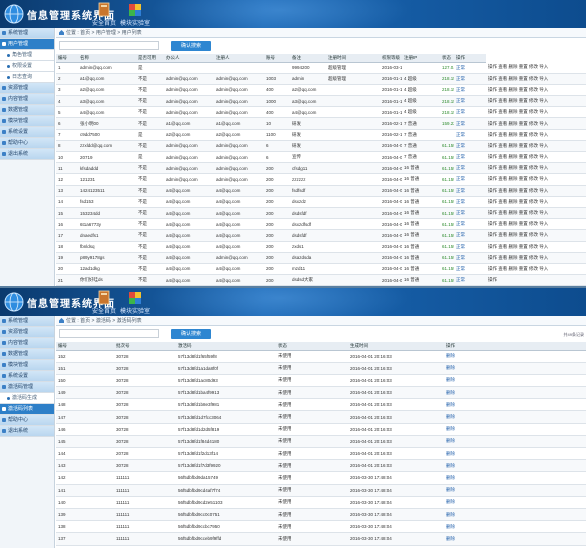  I want to click on sidebar-item: 用户管理, so click(27, 44).